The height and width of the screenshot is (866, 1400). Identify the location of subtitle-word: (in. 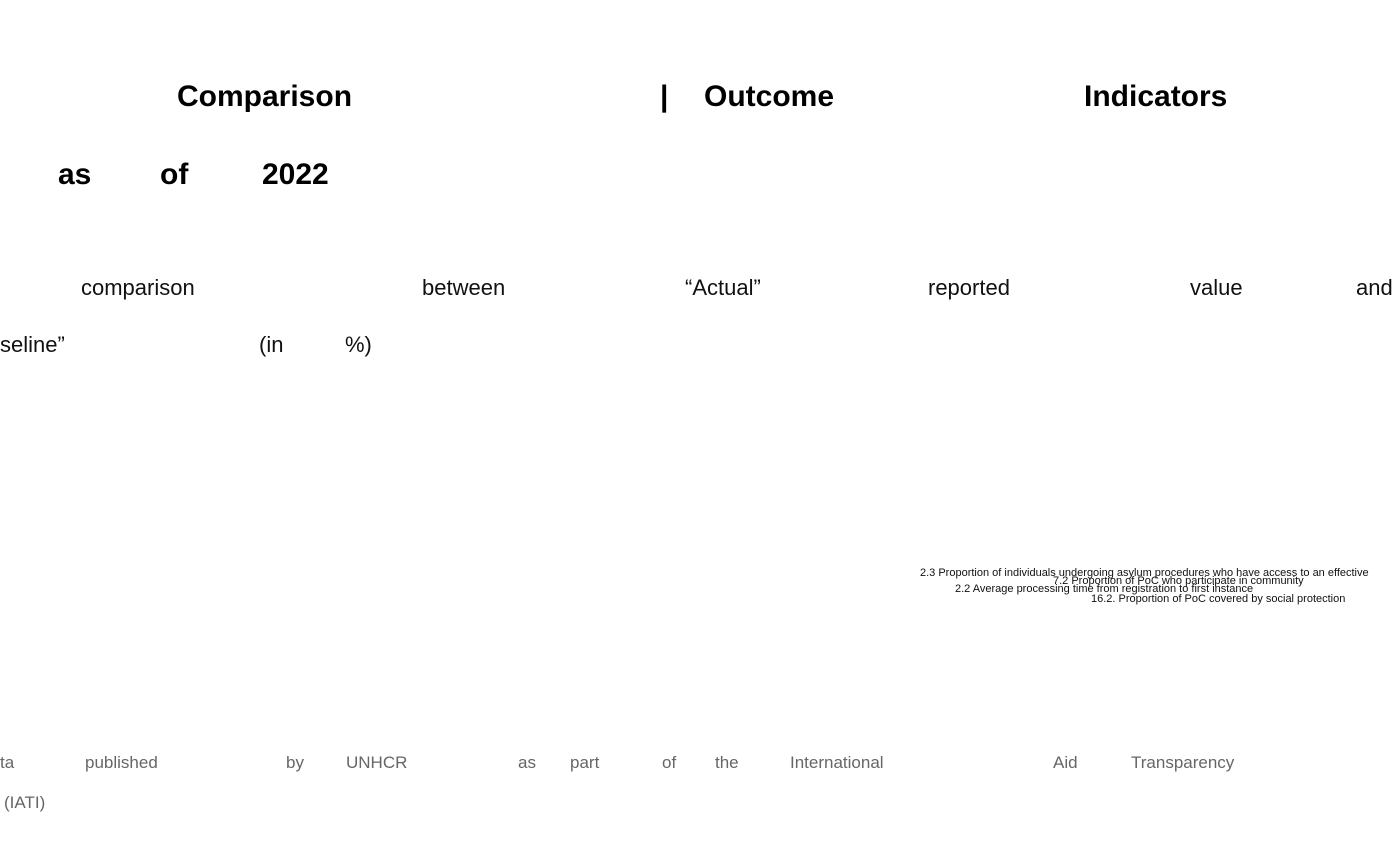
(271, 344).